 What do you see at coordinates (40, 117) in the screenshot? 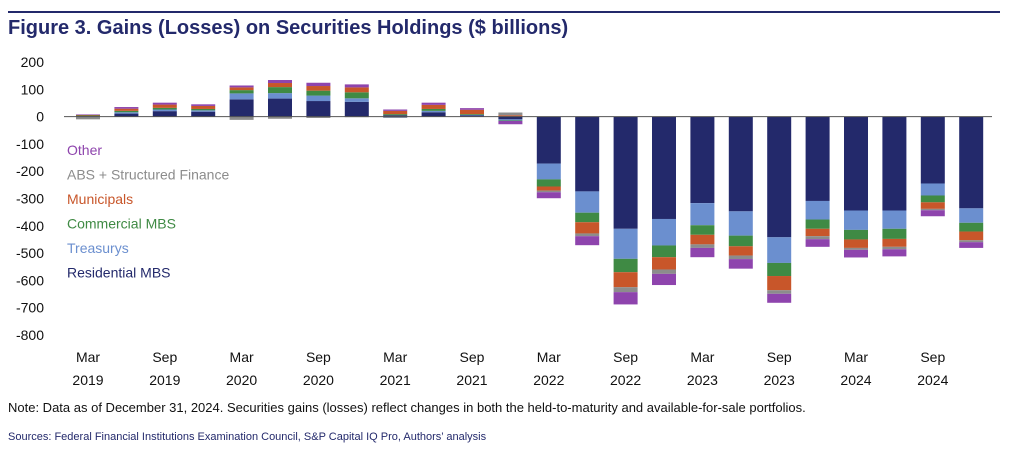
I see `y-tick-label: 0` at bounding box center [40, 117].